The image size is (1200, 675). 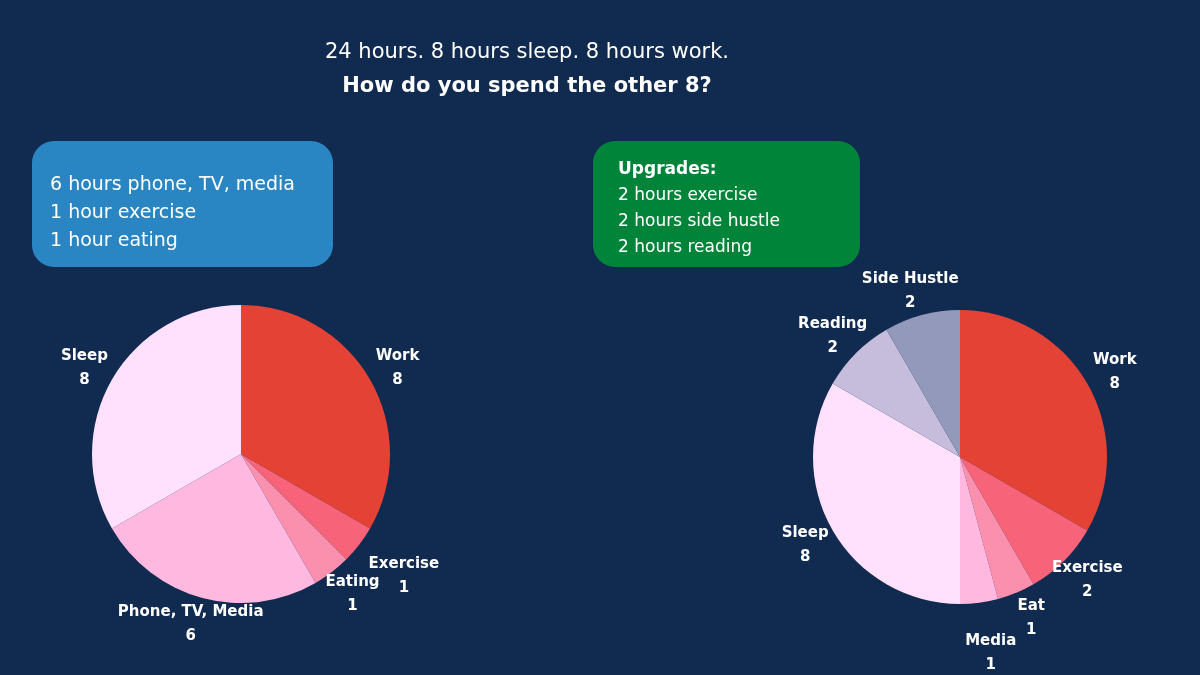 I want to click on slice-label: Phone, TV, Media, so click(x=190, y=611).